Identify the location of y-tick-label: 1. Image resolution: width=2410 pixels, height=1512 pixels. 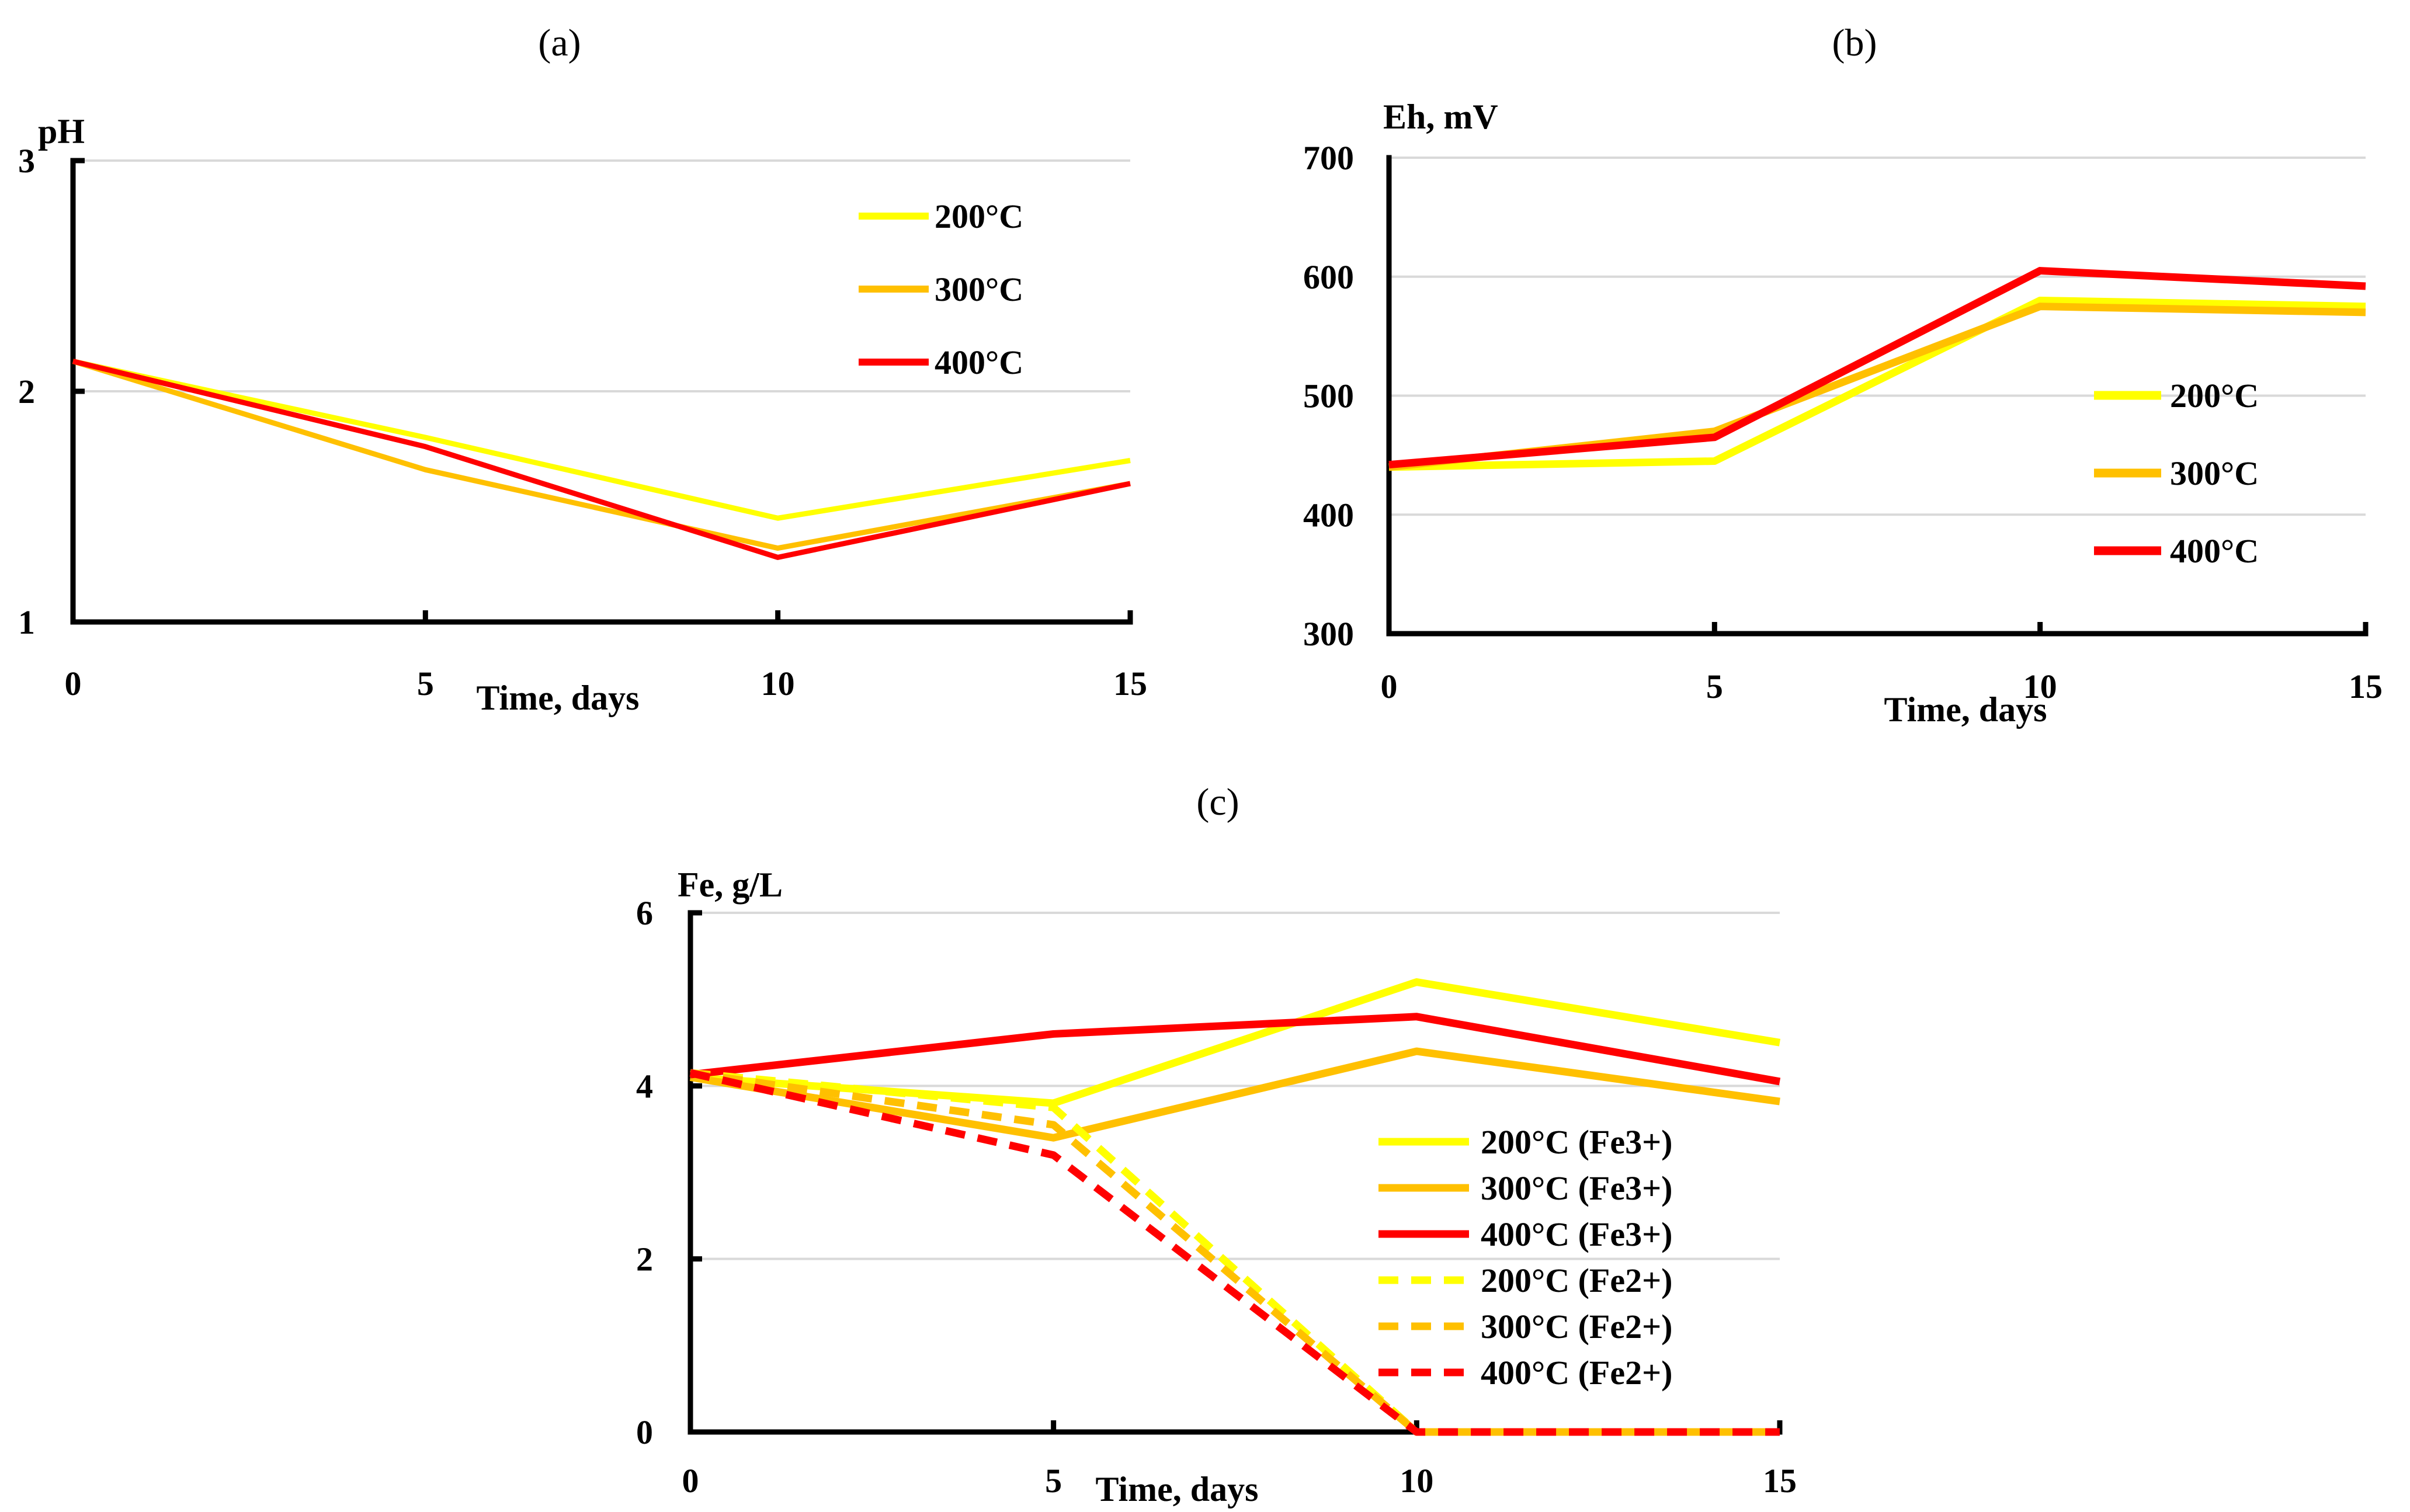
(26, 622).